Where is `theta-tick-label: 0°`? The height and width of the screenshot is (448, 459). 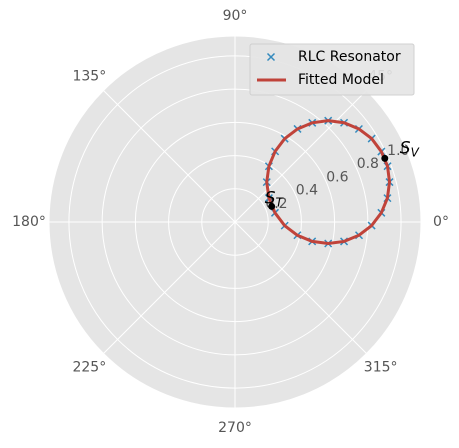 theta-tick-label: 0° is located at coordinates (441, 222).